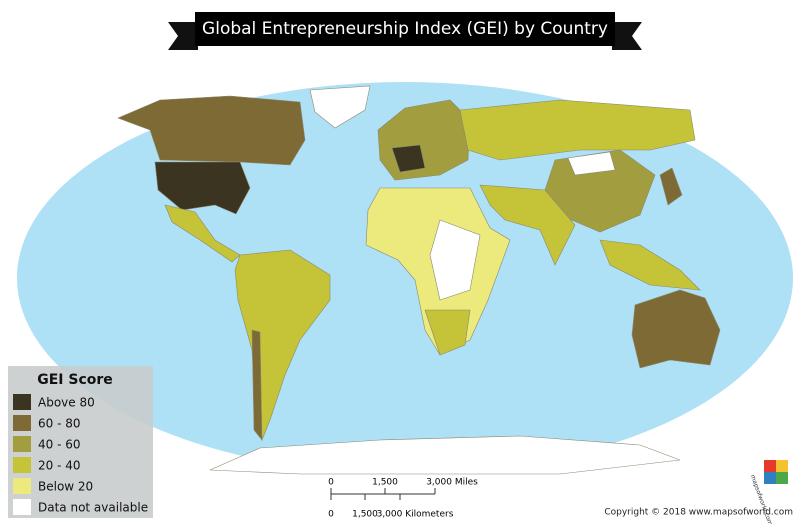 The width and height of the screenshot is (800, 524). I want to click on southern-africa, so click(447, 332).